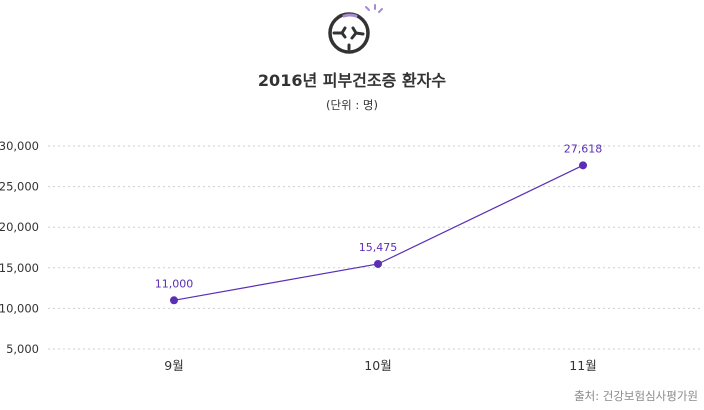 The height and width of the screenshot is (410, 704). I want to click on y-tick-label: 5,000, so click(22, 349).